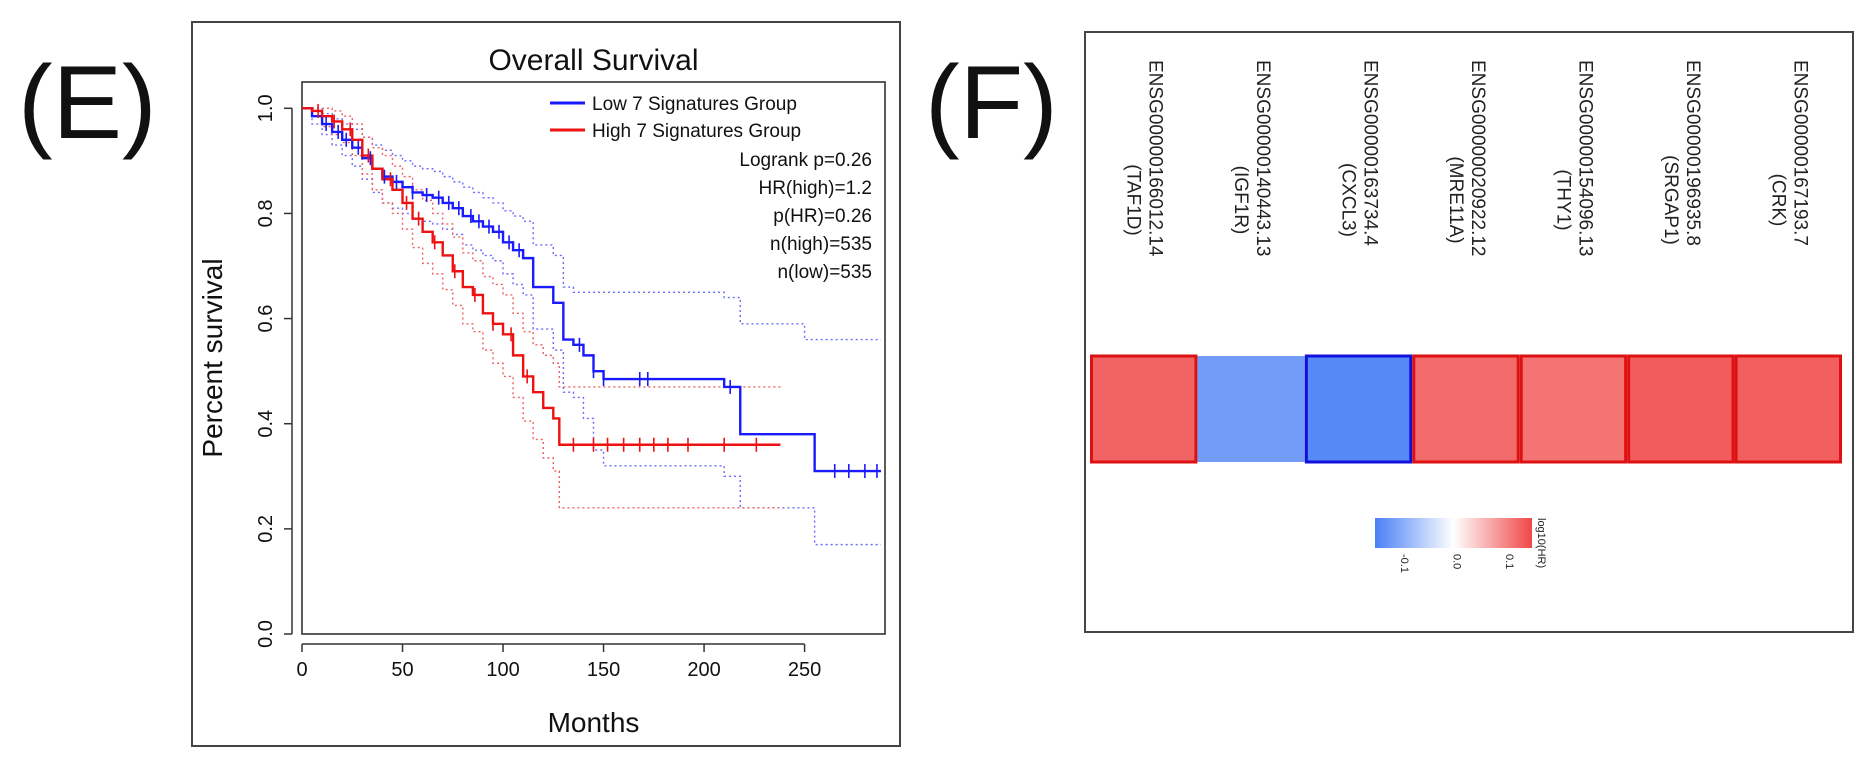  Describe the element at coordinates (266, 319) in the screenshot. I see `y-tick-label: 0.6` at that location.